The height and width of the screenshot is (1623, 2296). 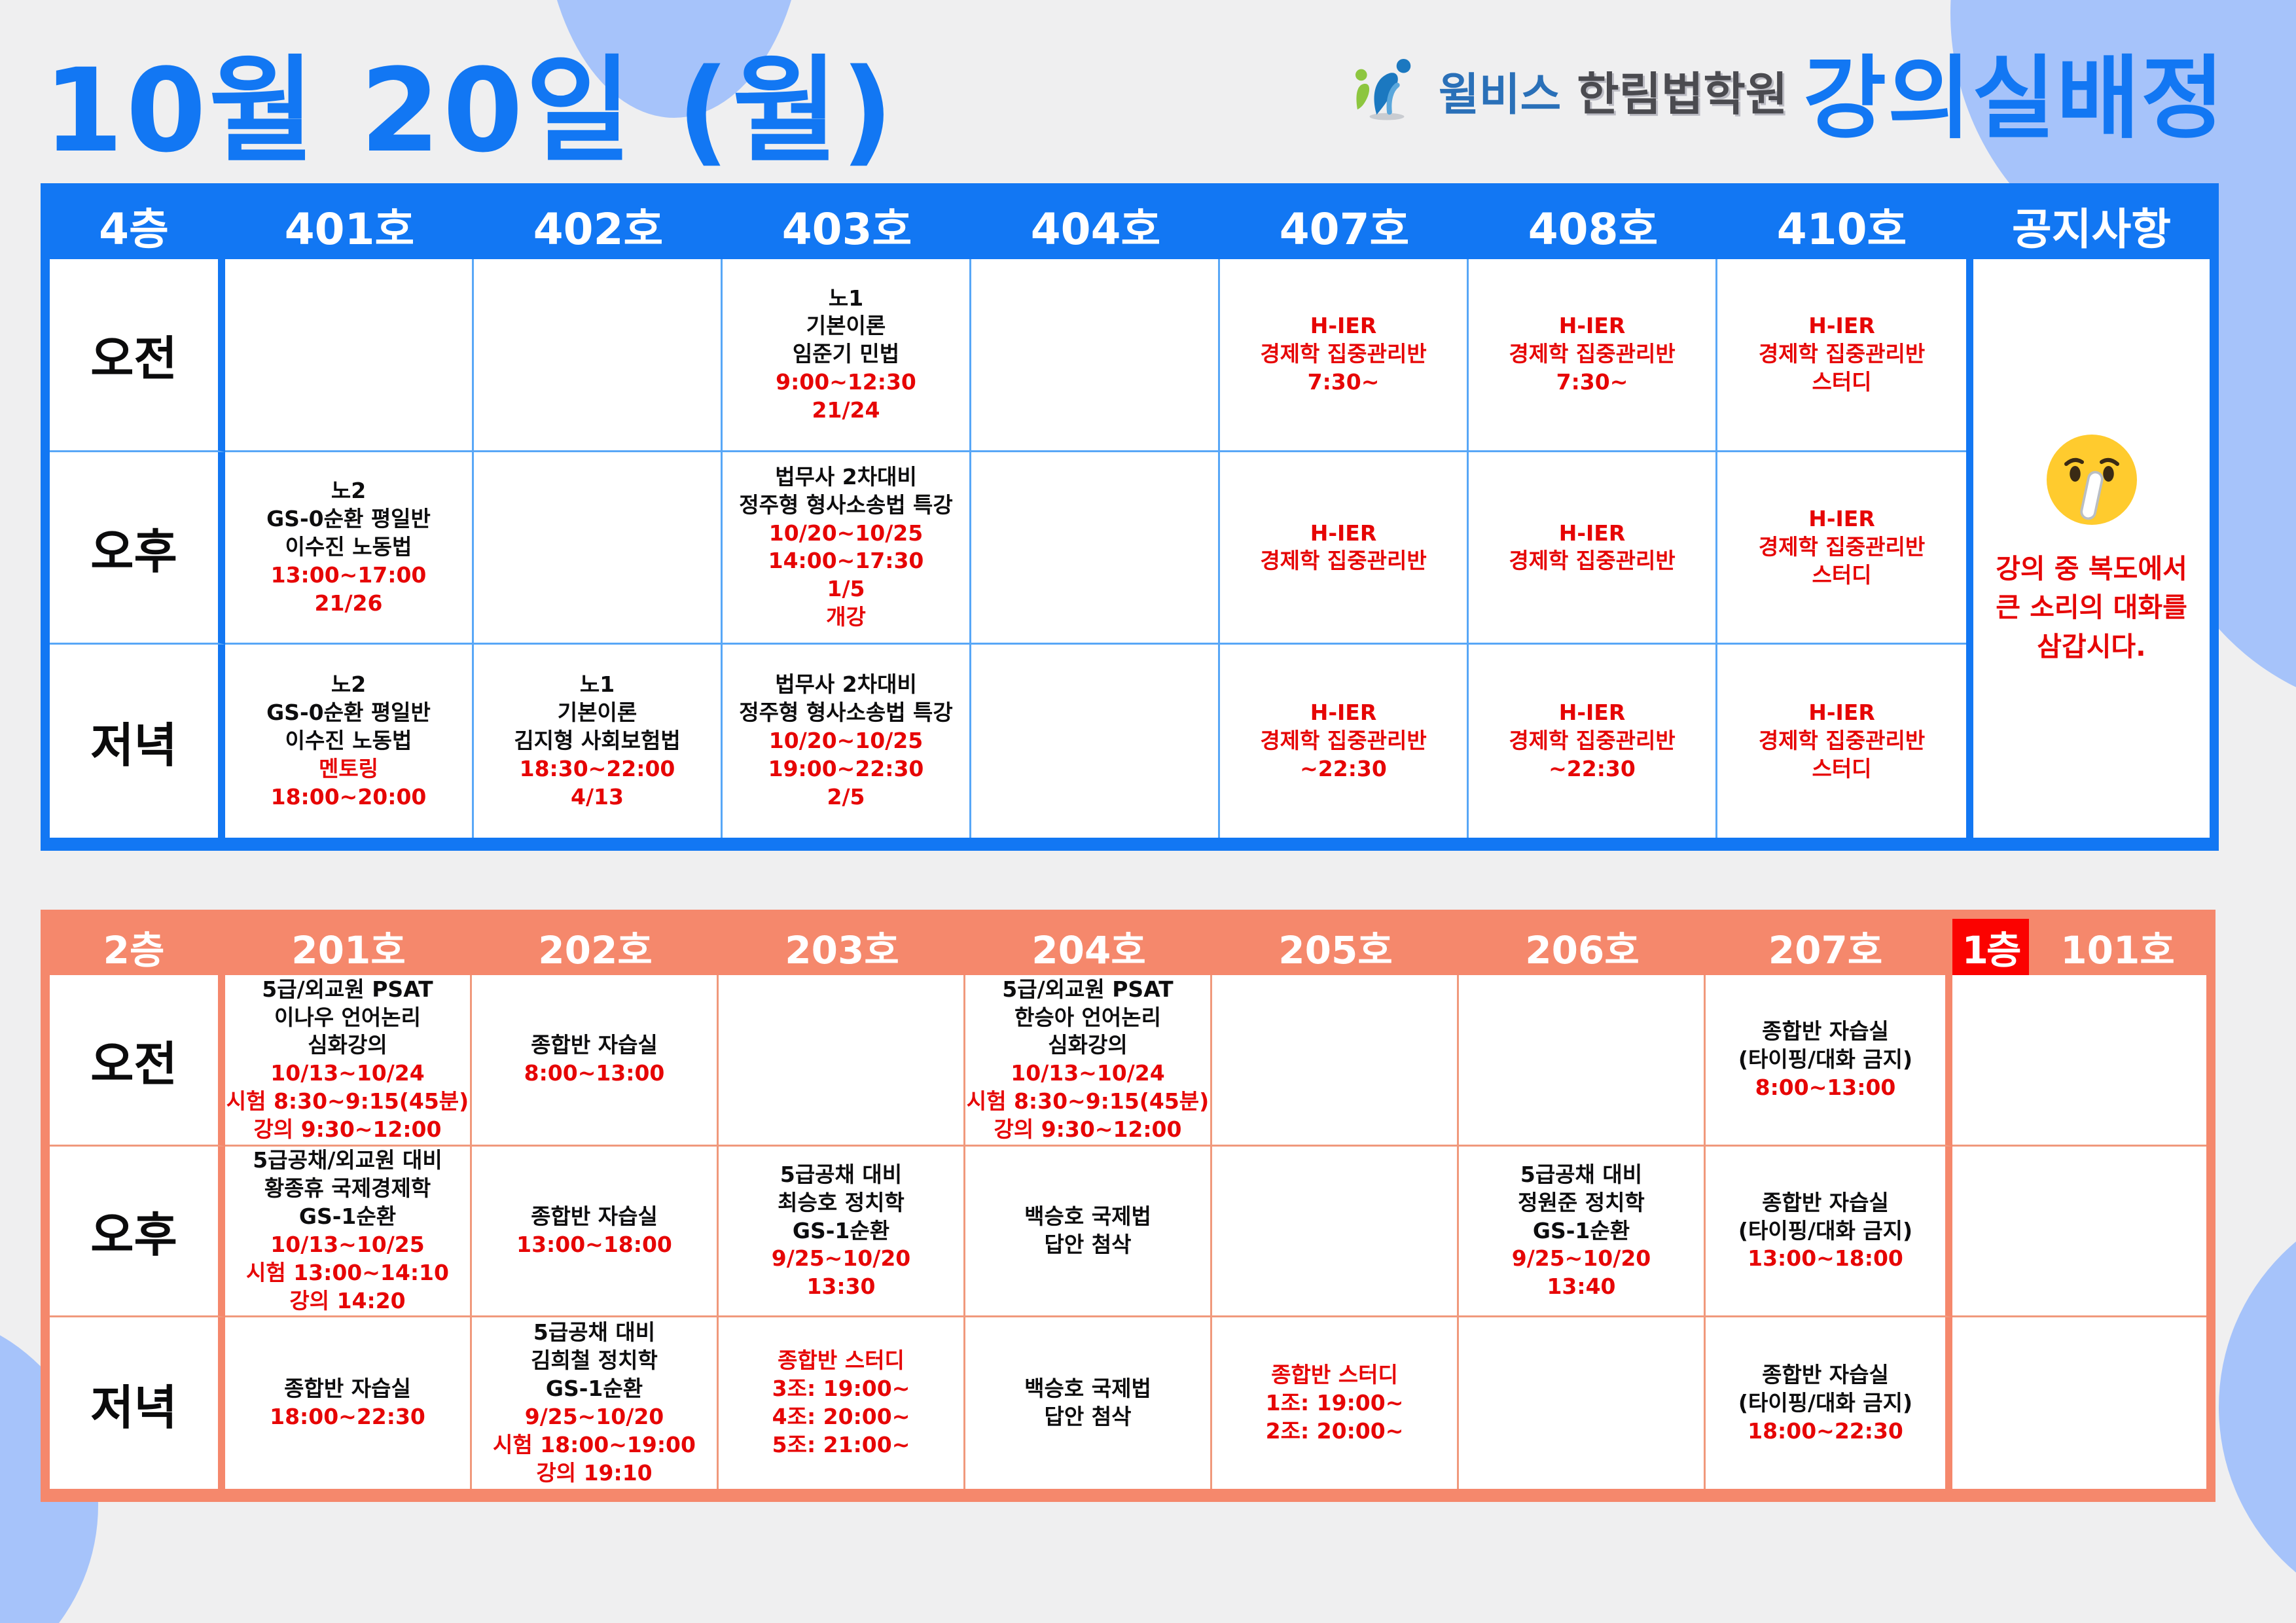 I want to click on schedule-line: 최승호 정치학, so click(x=841, y=1202).